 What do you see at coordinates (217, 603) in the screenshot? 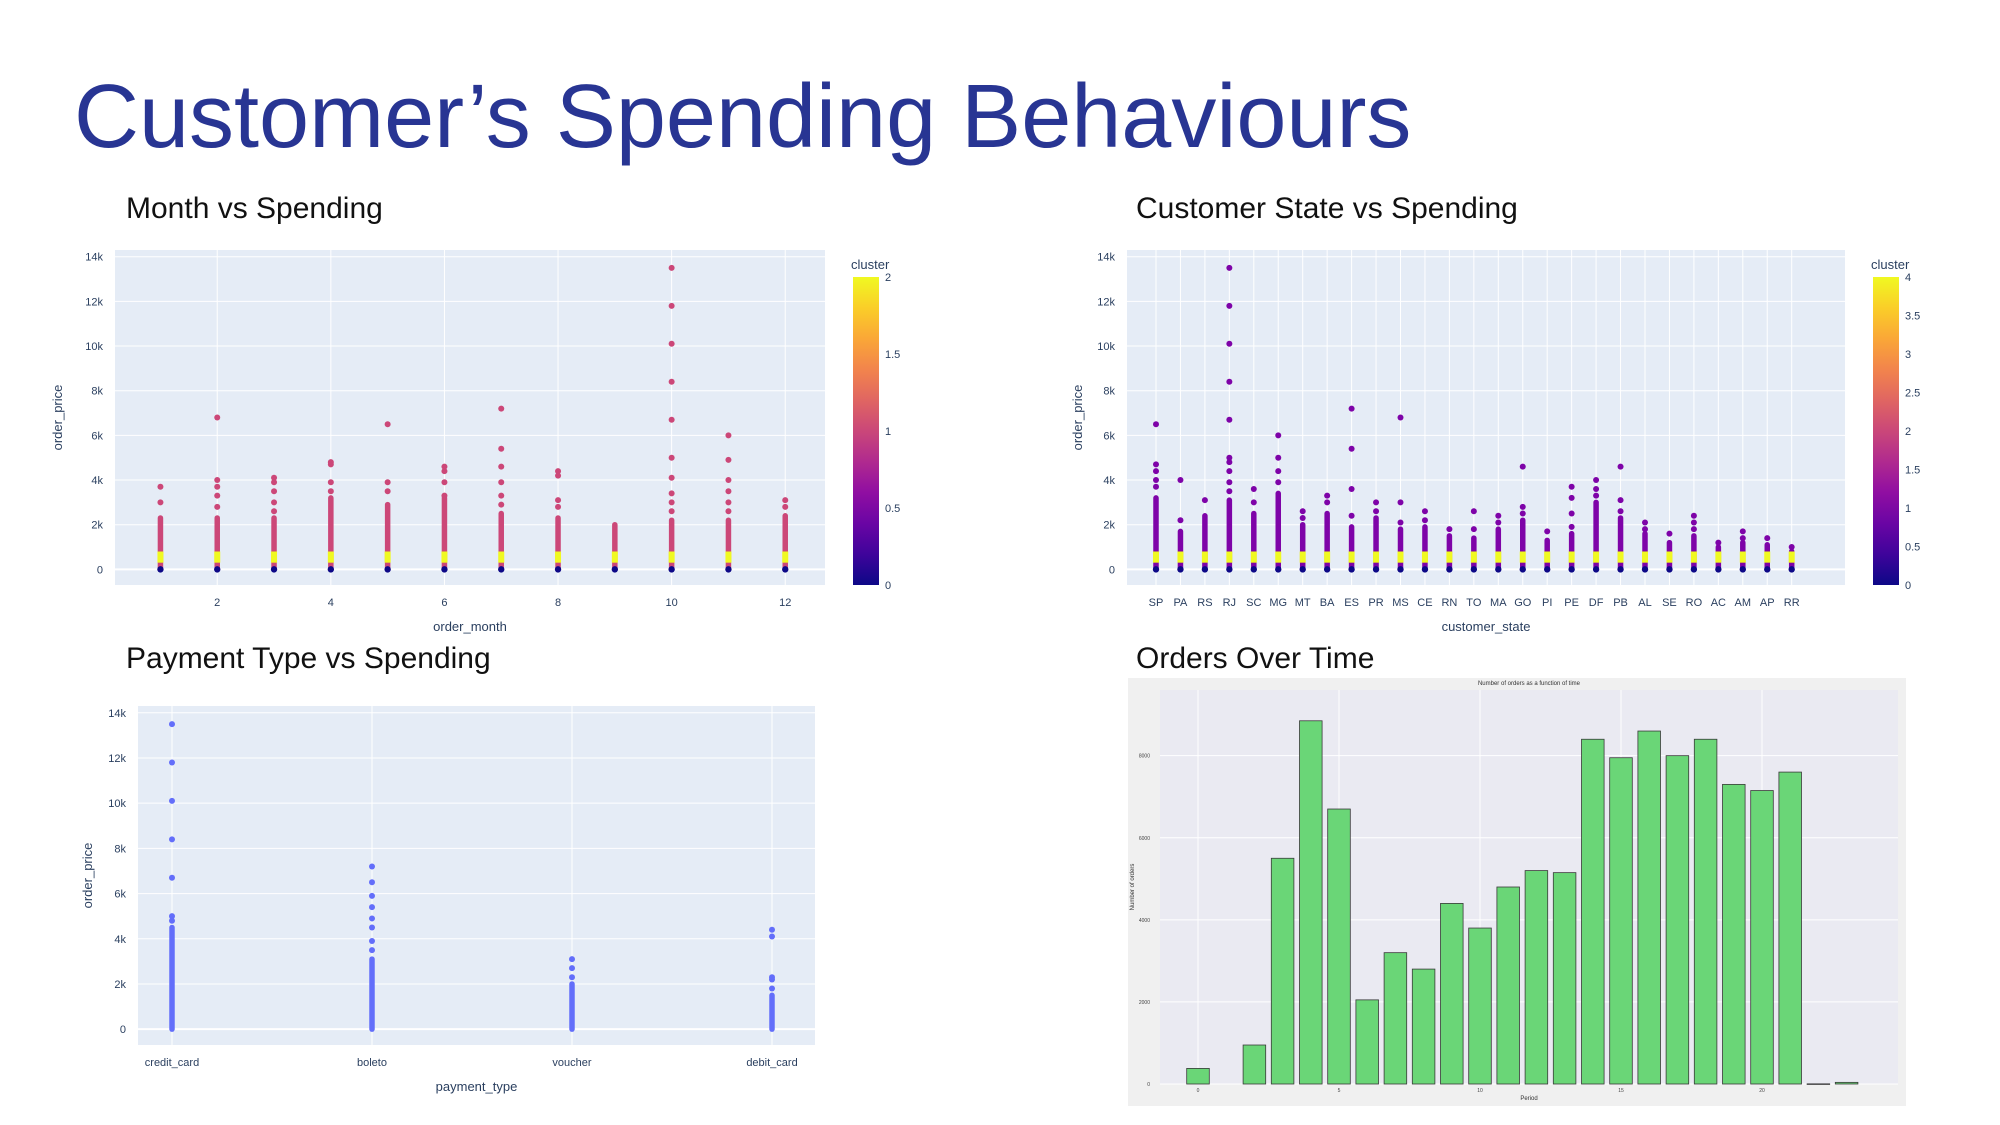
I see `c1-x-tick-label: 2` at bounding box center [217, 603].